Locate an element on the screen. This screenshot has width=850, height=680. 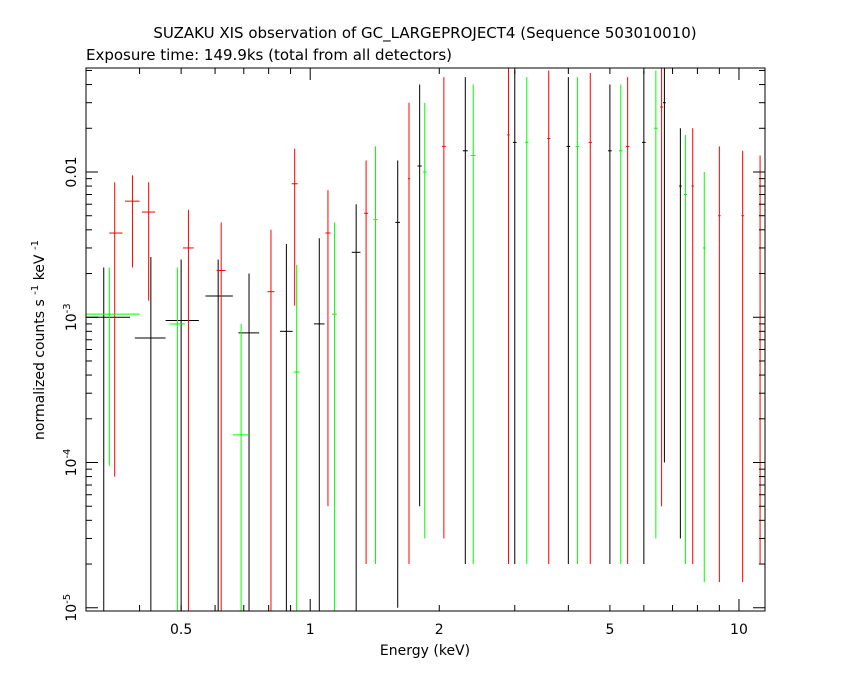
y-tick-label-exp: -4 is located at coordinates (67, 454).